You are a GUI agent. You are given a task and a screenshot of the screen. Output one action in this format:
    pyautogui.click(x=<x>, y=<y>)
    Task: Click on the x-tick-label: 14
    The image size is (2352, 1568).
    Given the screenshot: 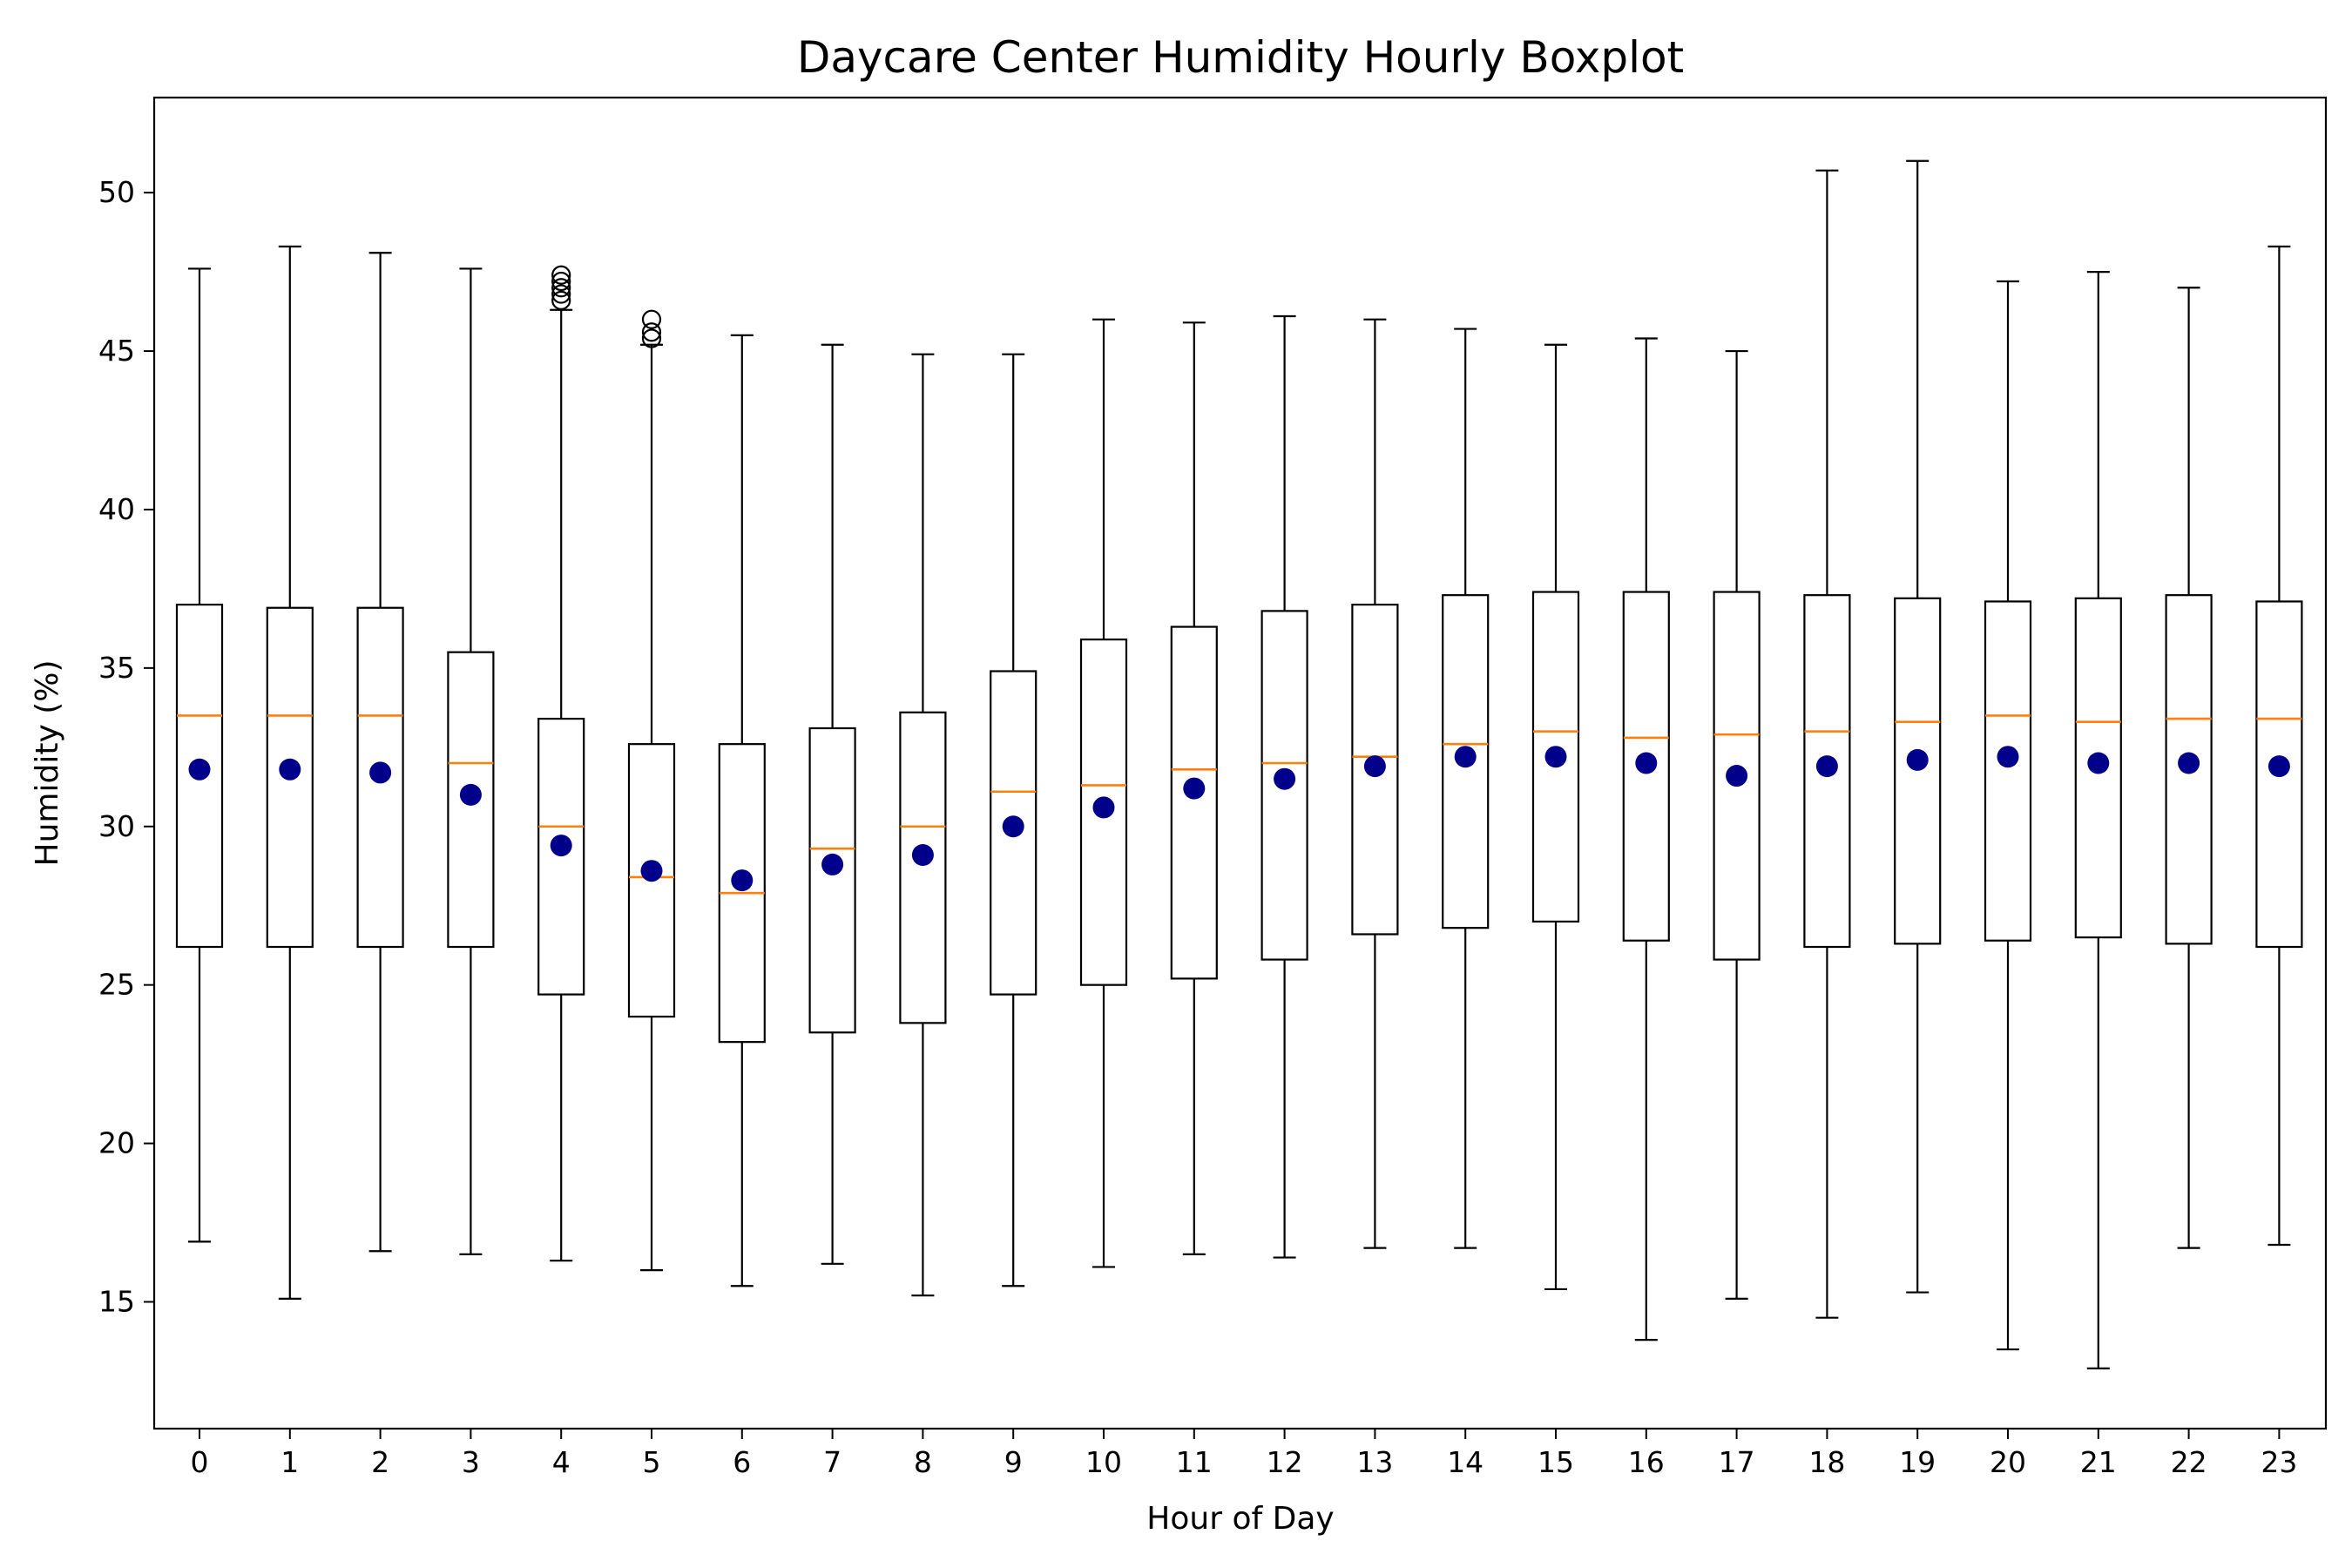 What is the action you would take?
    pyautogui.click(x=1466, y=1462)
    